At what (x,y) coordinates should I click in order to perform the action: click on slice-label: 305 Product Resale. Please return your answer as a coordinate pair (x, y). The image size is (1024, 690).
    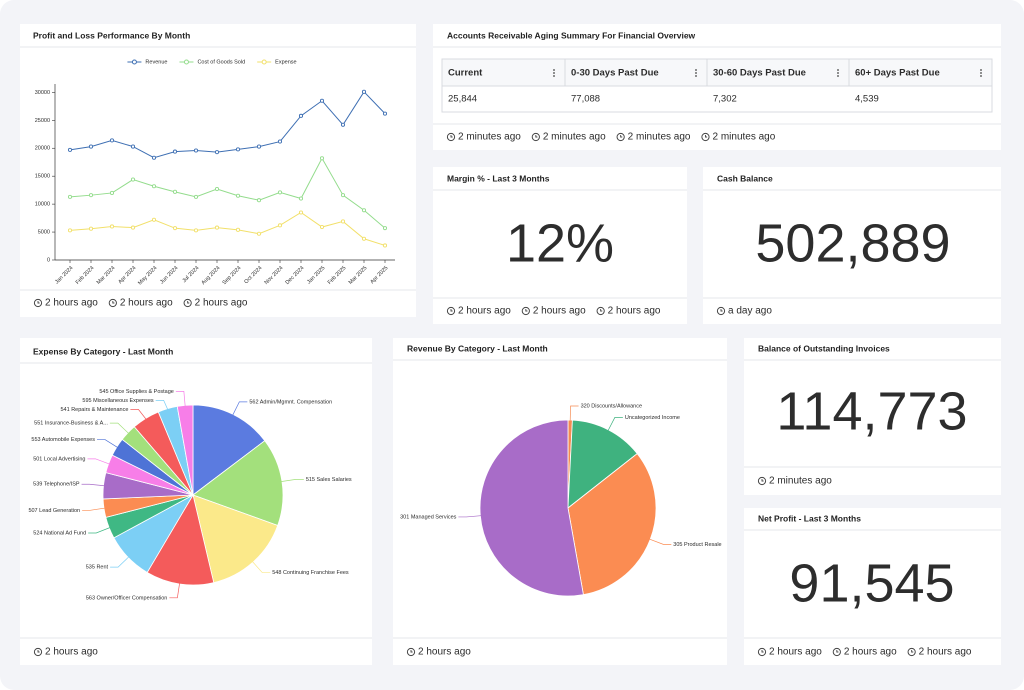
    Looking at the image, I should click on (697, 545).